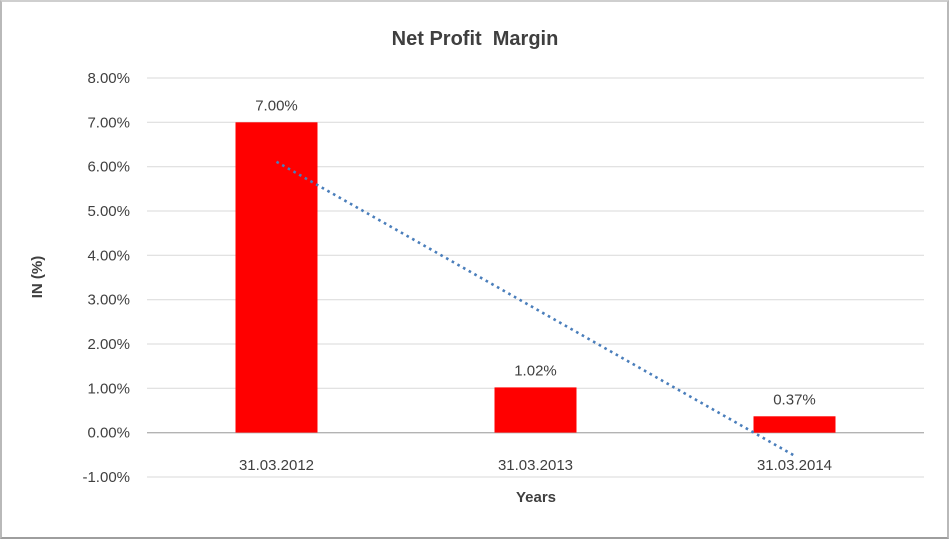 Image resolution: width=949 pixels, height=539 pixels. I want to click on y-tick-label: 7.00%, so click(108, 122).